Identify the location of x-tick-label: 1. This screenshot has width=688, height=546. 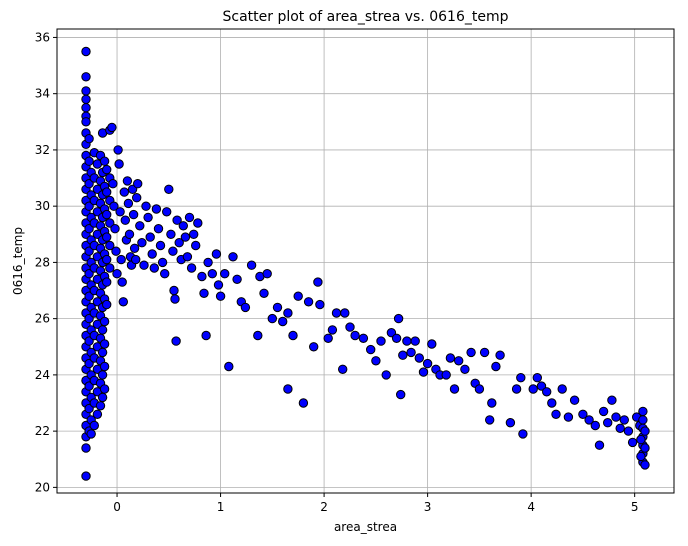
(221, 507).